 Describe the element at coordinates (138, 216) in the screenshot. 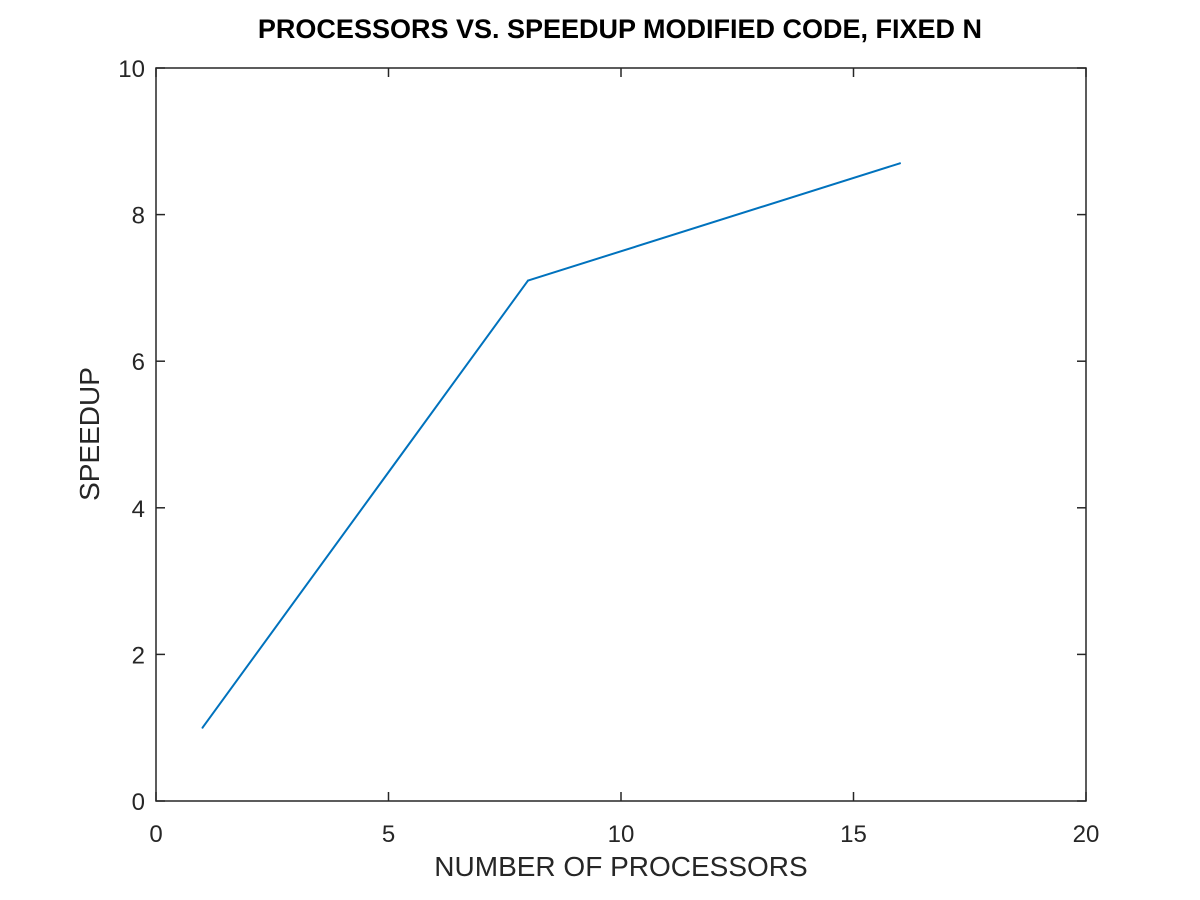

I see `y-tick-label: 8` at that location.